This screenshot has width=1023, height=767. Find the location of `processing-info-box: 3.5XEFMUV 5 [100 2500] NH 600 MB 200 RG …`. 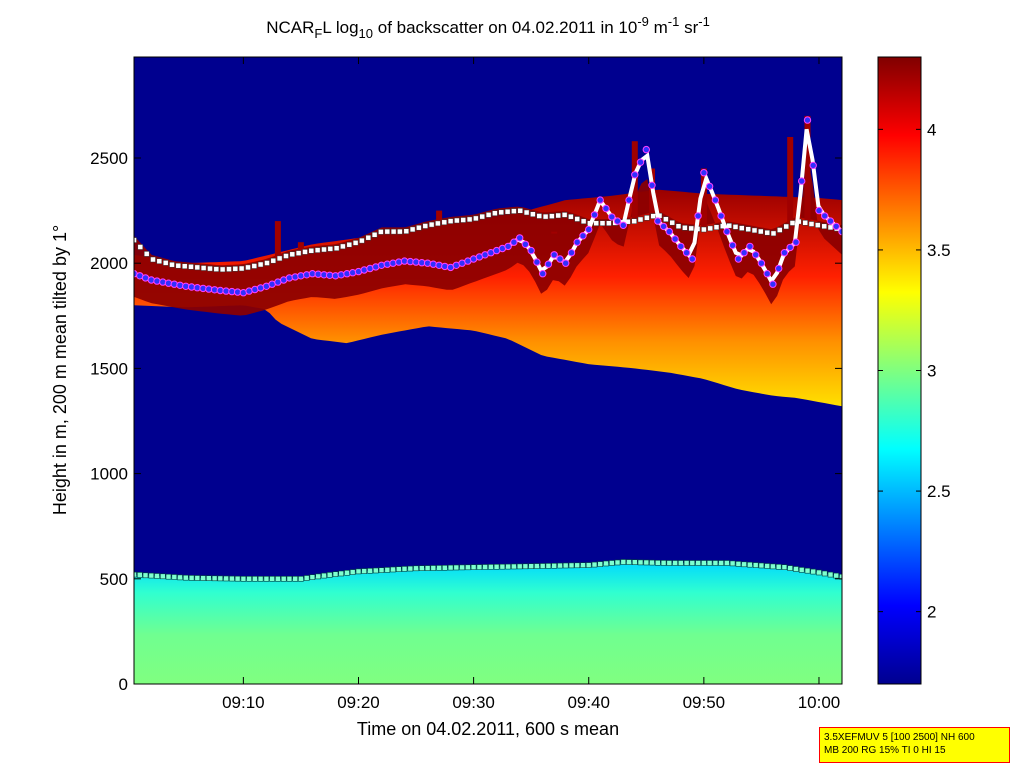

processing-info-box: 3.5XEFMUV 5 [100 2500] NH 600 MB 200 RG … is located at coordinates (914, 745).